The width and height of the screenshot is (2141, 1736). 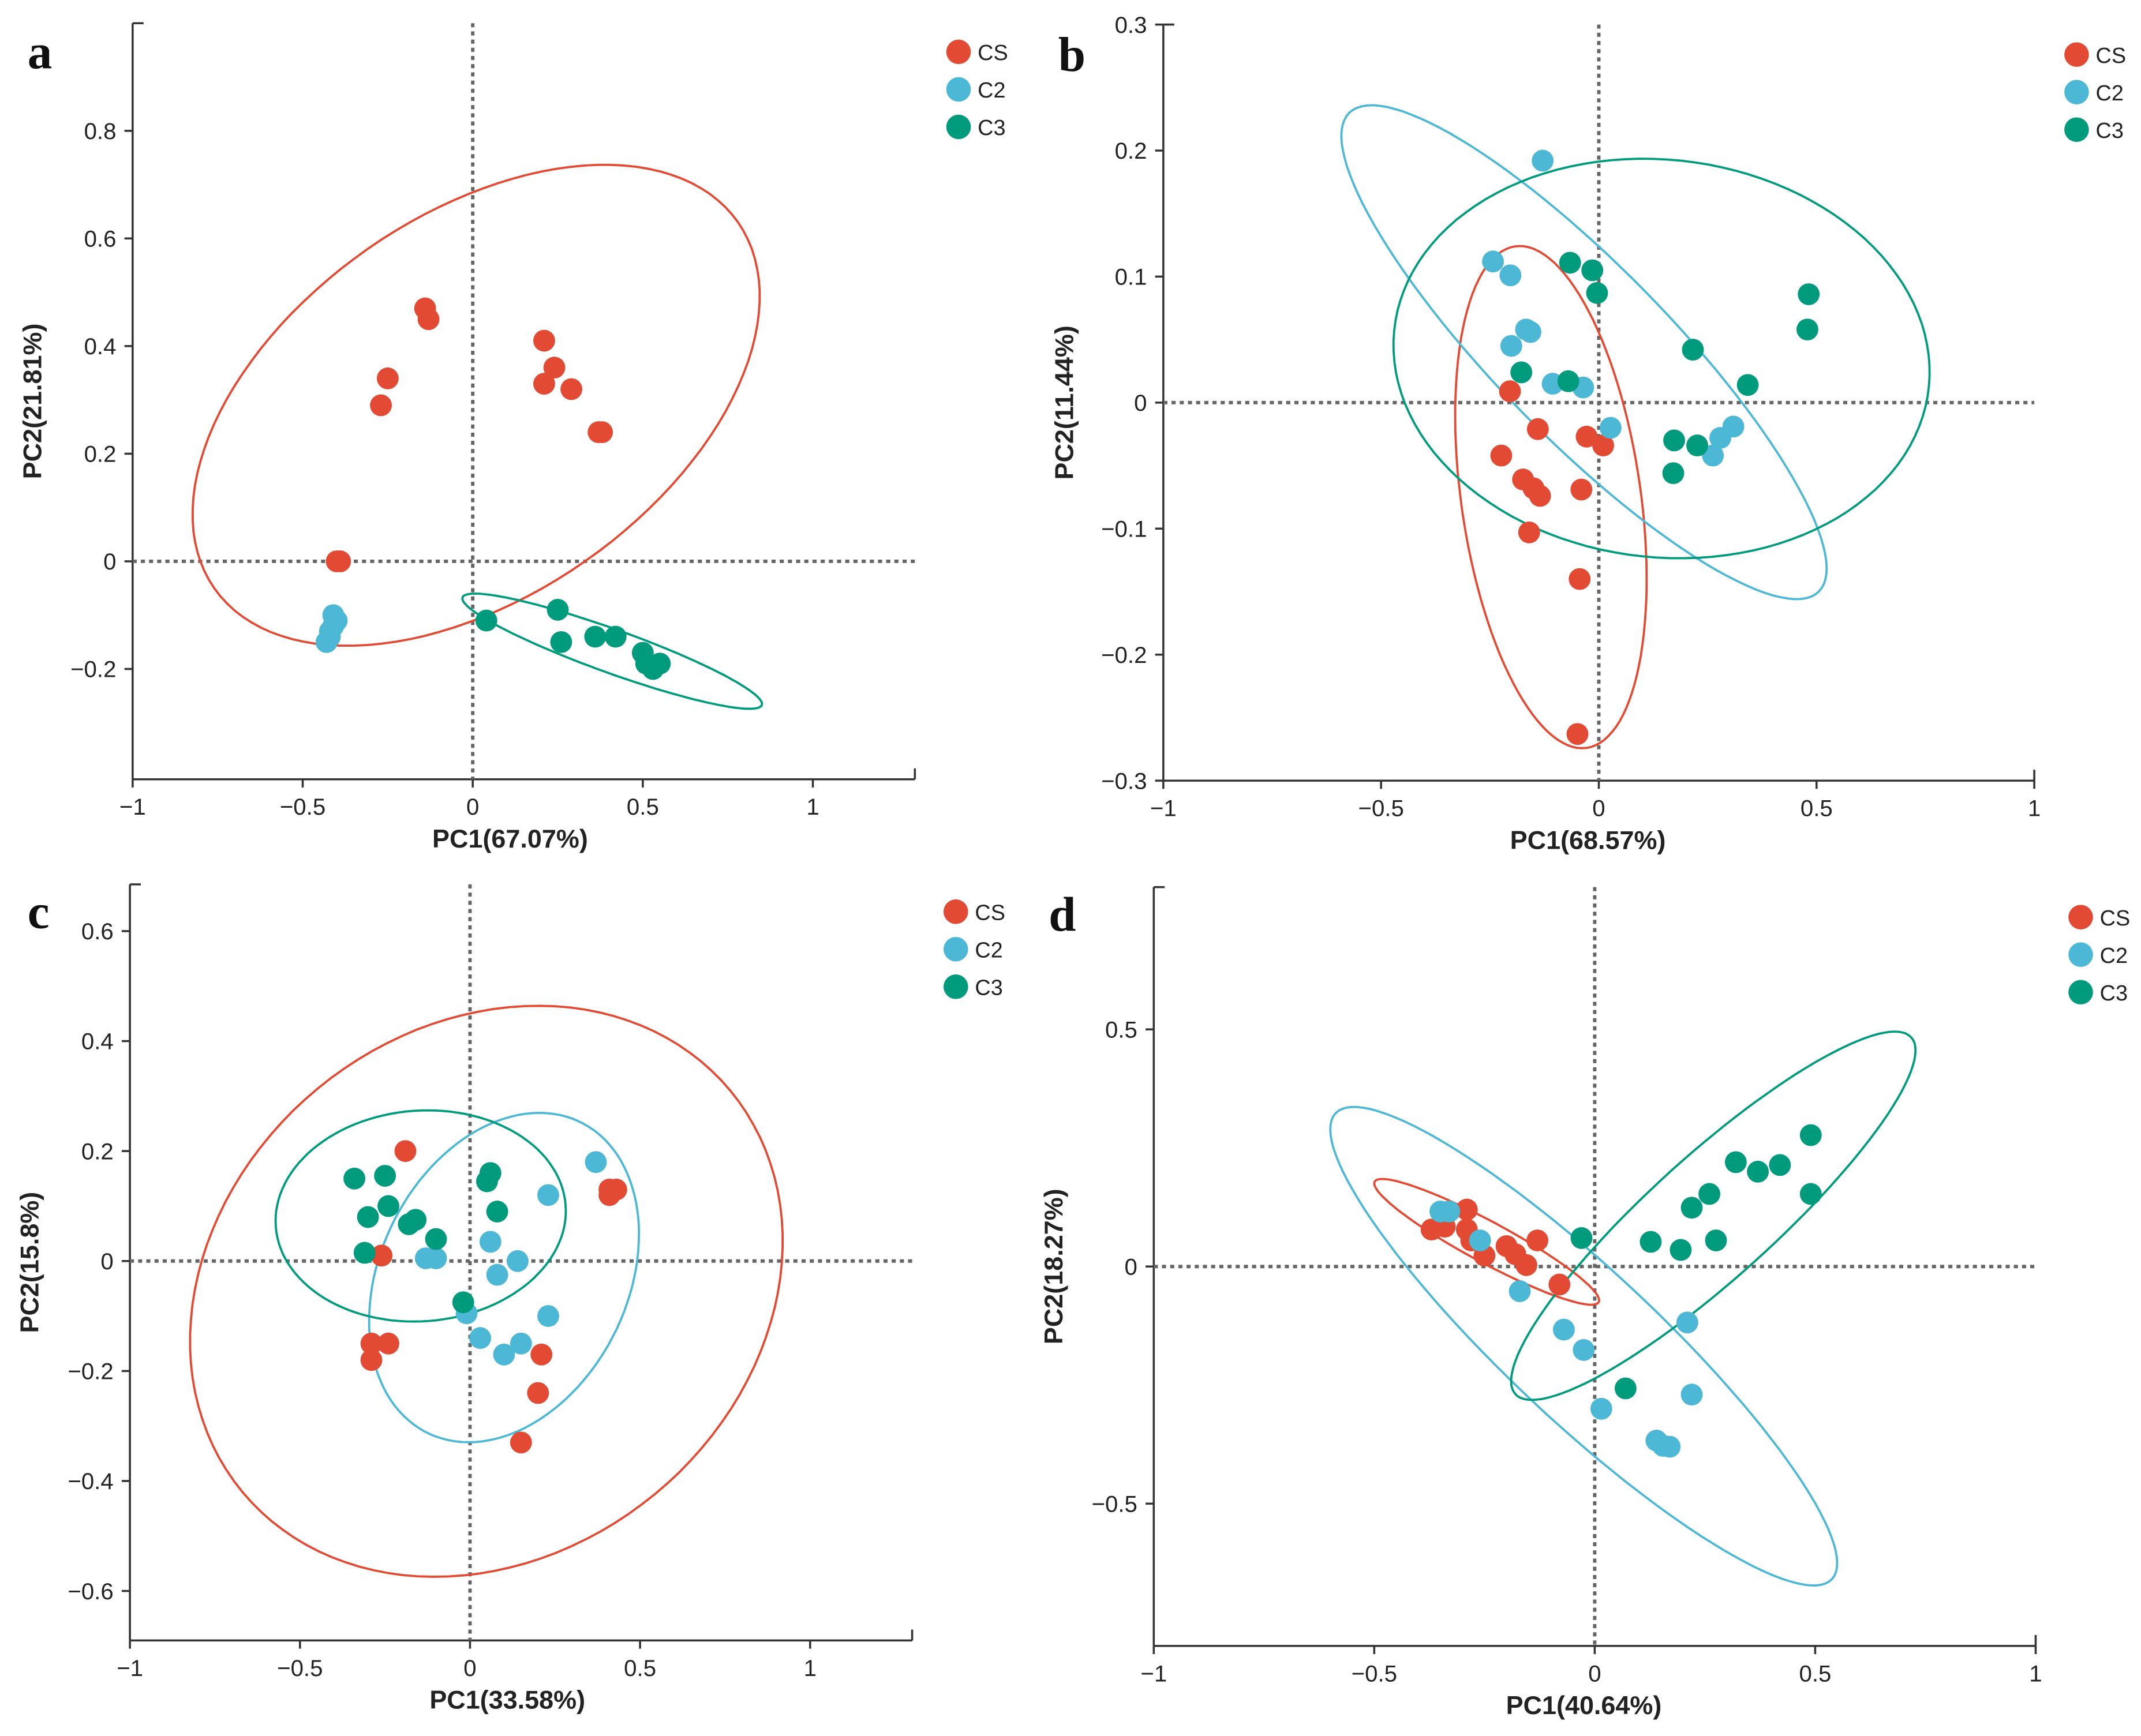 I want to click on y-axis-title: PC2(21.81%), so click(x=32, y=402).